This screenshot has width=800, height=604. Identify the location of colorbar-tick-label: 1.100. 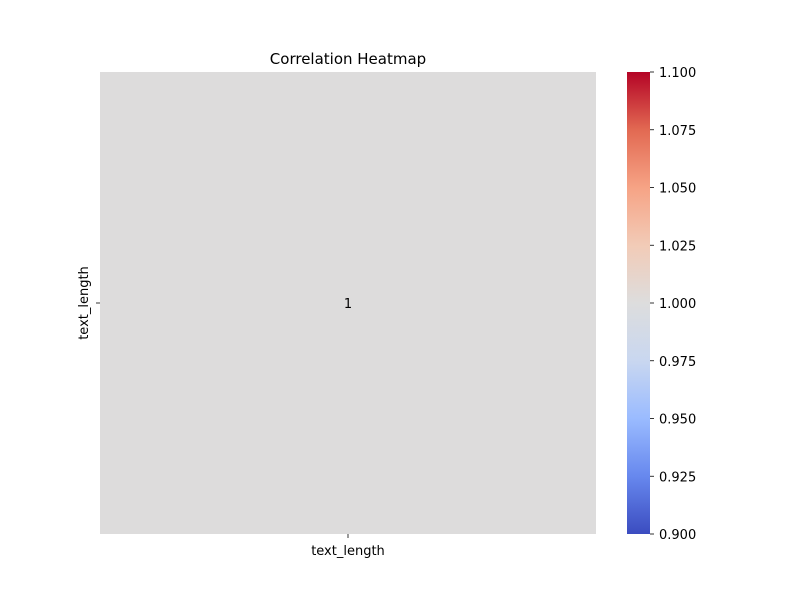
(677, 73).